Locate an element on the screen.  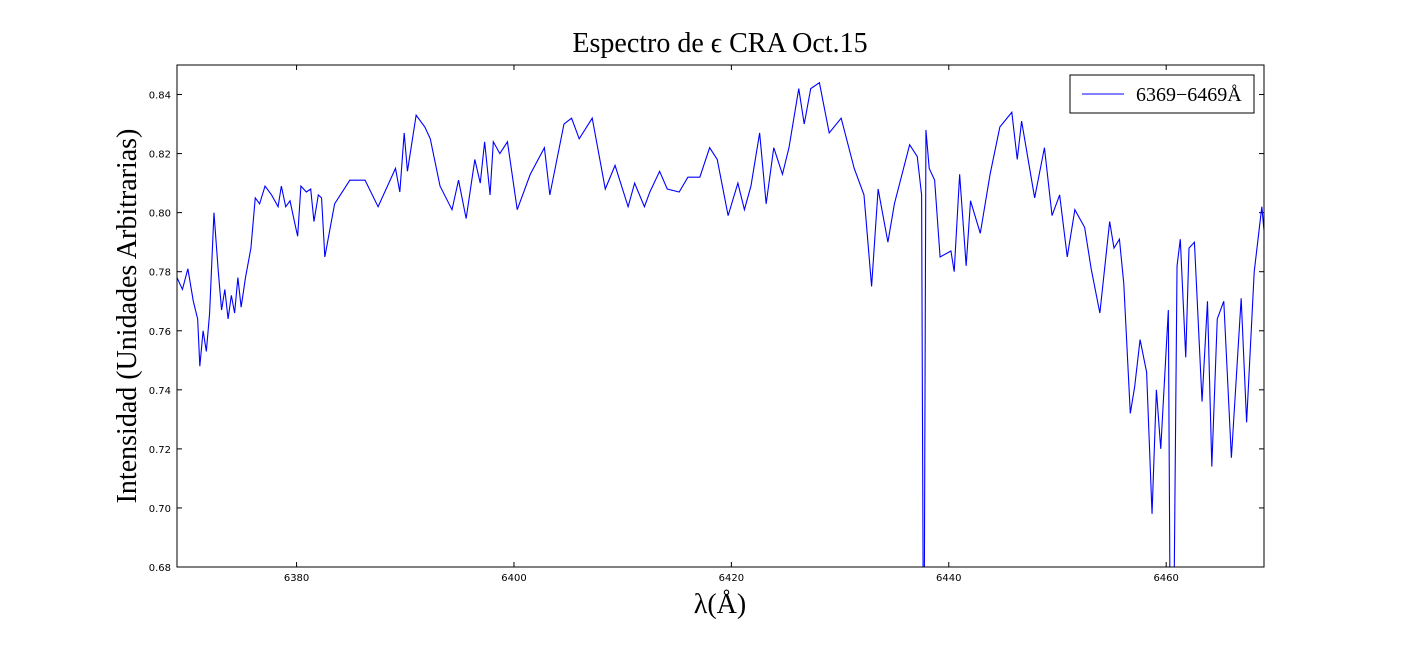
chart-title: Espectro de ϵ CRA Oct.15 is located at coordinates (719, 43).